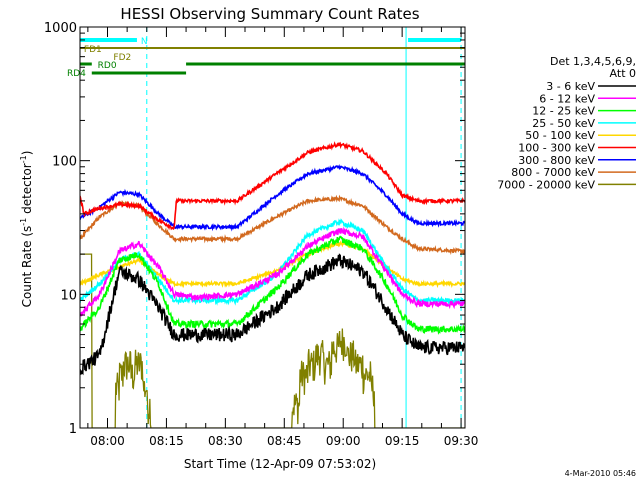  Describe the element at coordinates (73, 429) in the screenshot. I see `y-tick-label: 1` at that location.